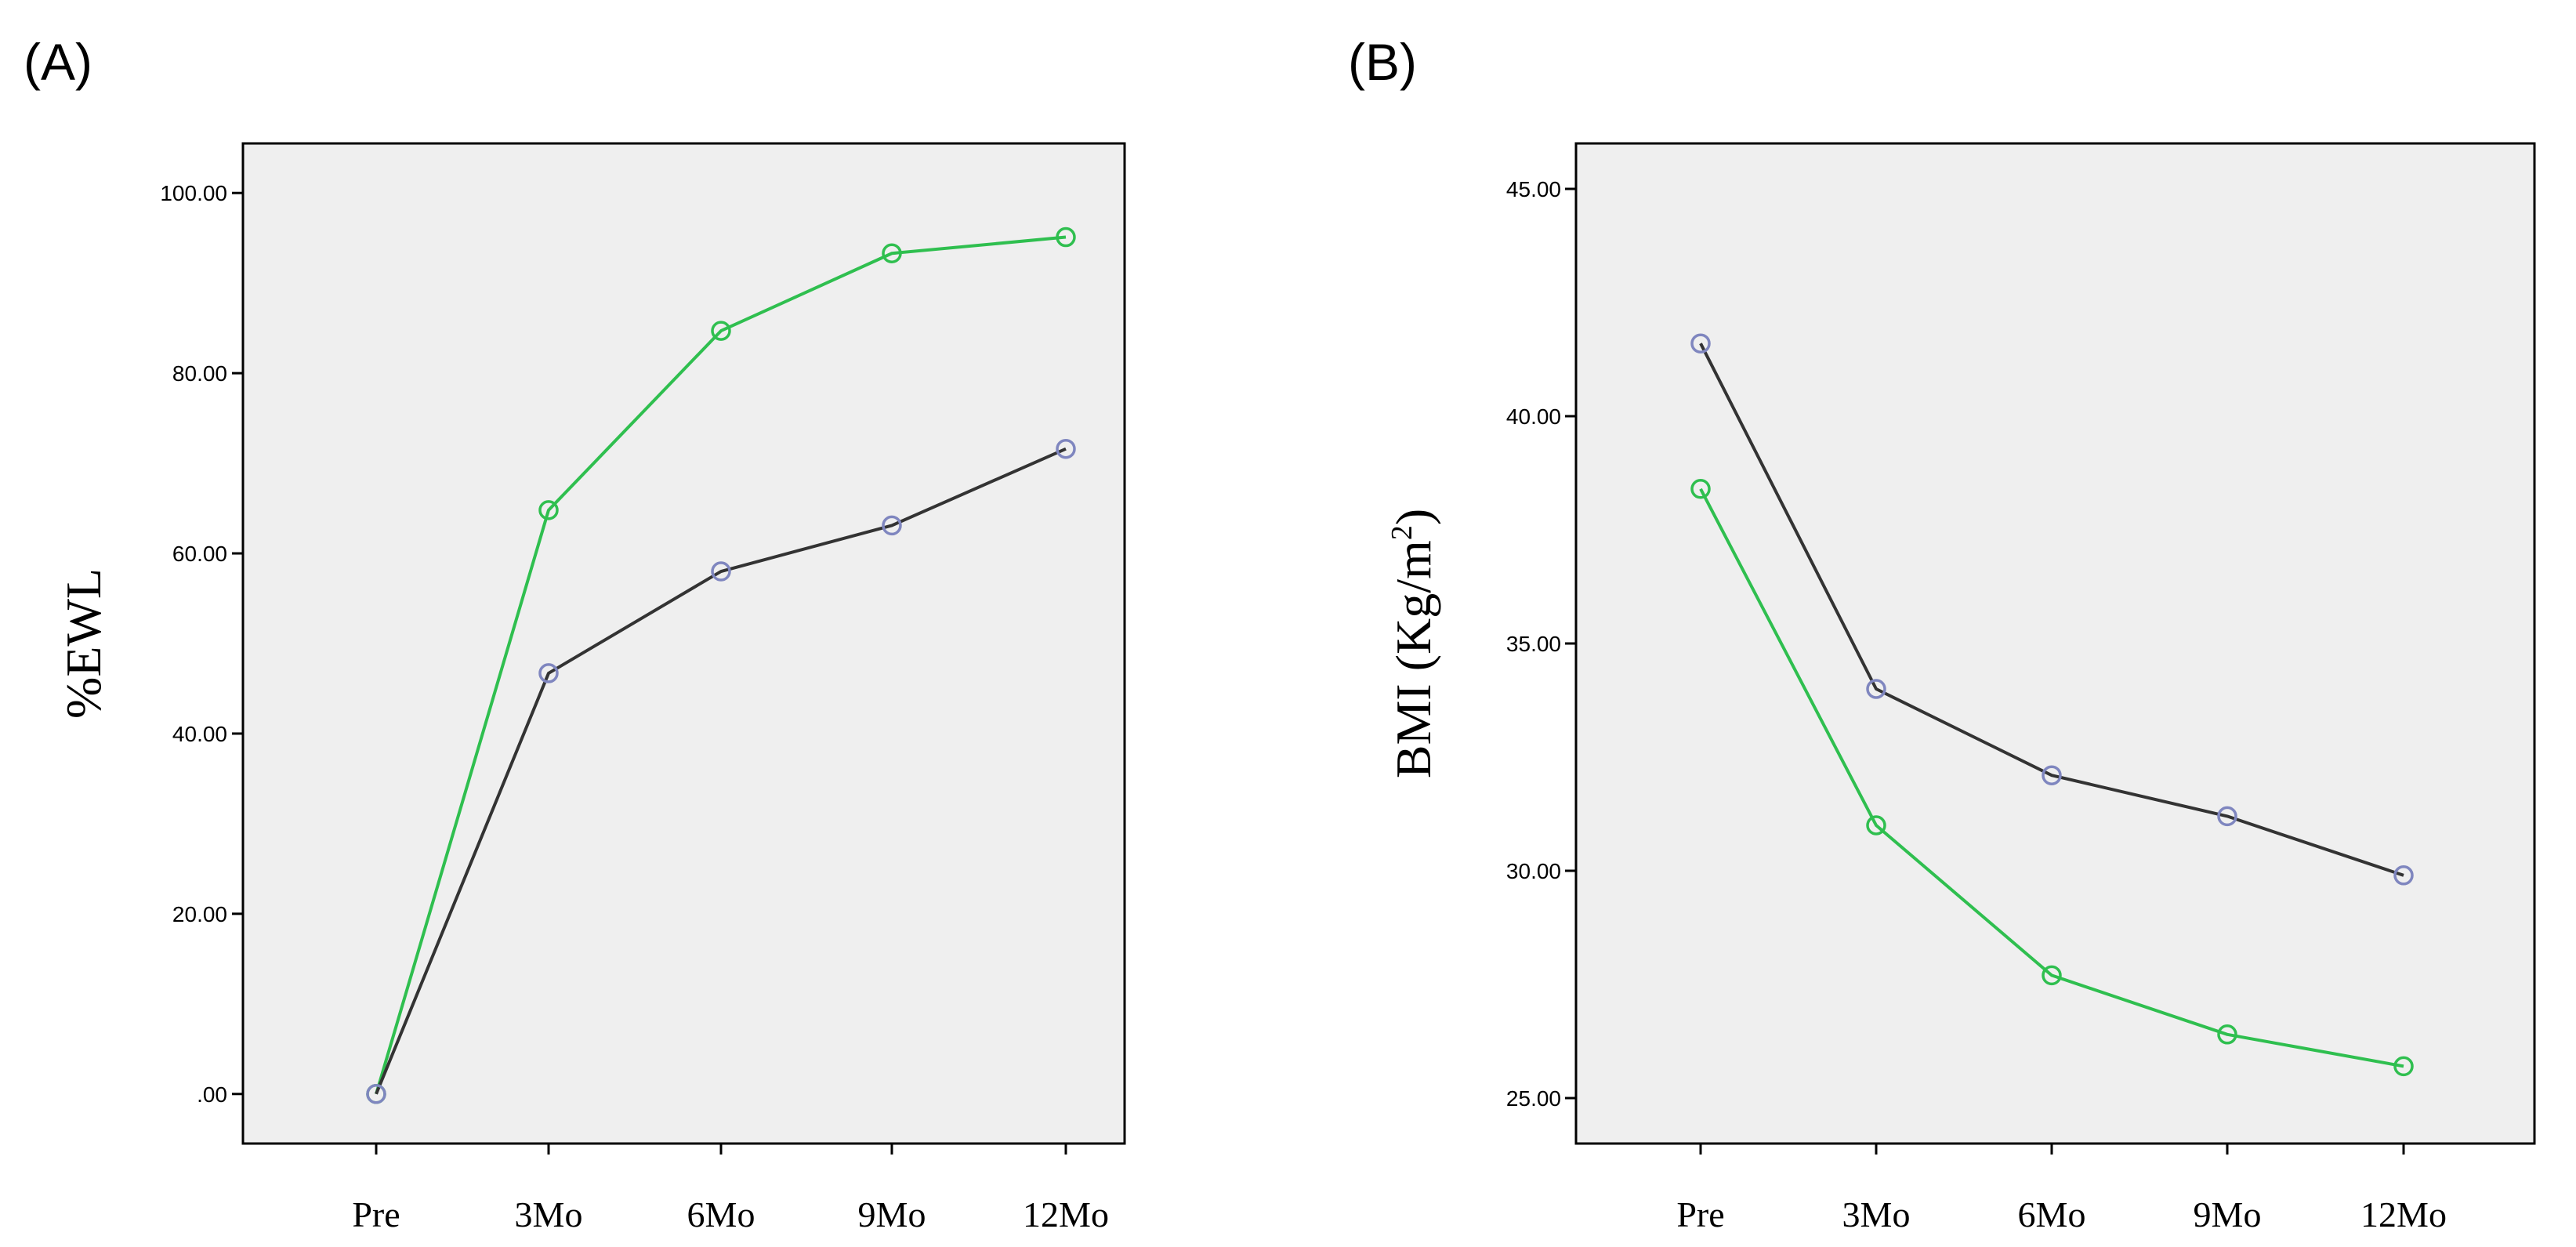 The image size is (2576, 1247). Describe the element at coordinates (1533, 871) in the screenshot. I see `y-tick-label: 30.00` at that location.